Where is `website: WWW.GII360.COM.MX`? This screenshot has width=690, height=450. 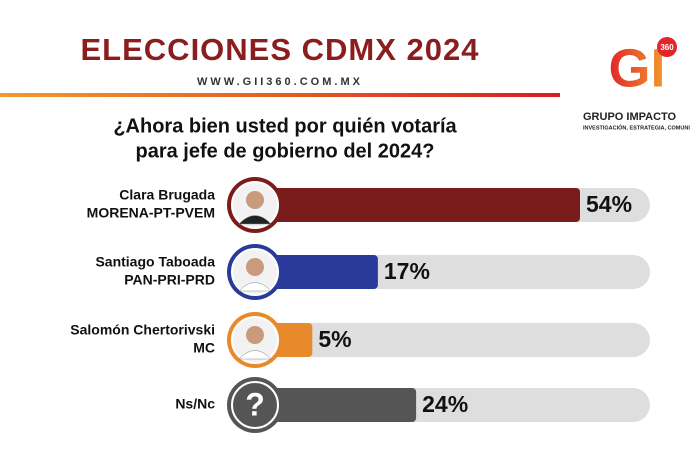 website: WWW.GII360.COM.MX is located at coordinates (280, 82).